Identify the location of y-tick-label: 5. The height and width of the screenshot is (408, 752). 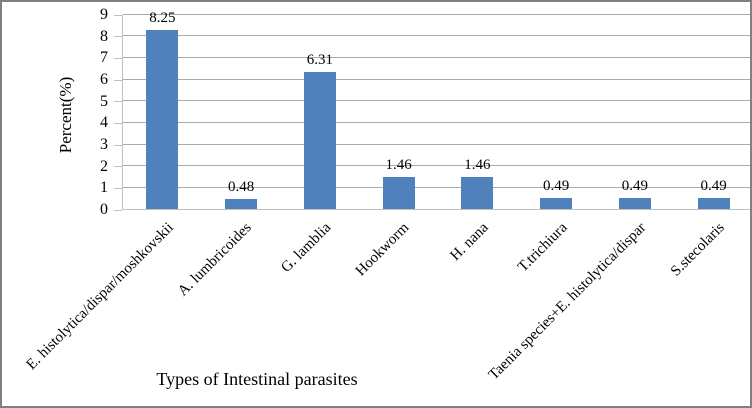
(104, 101).